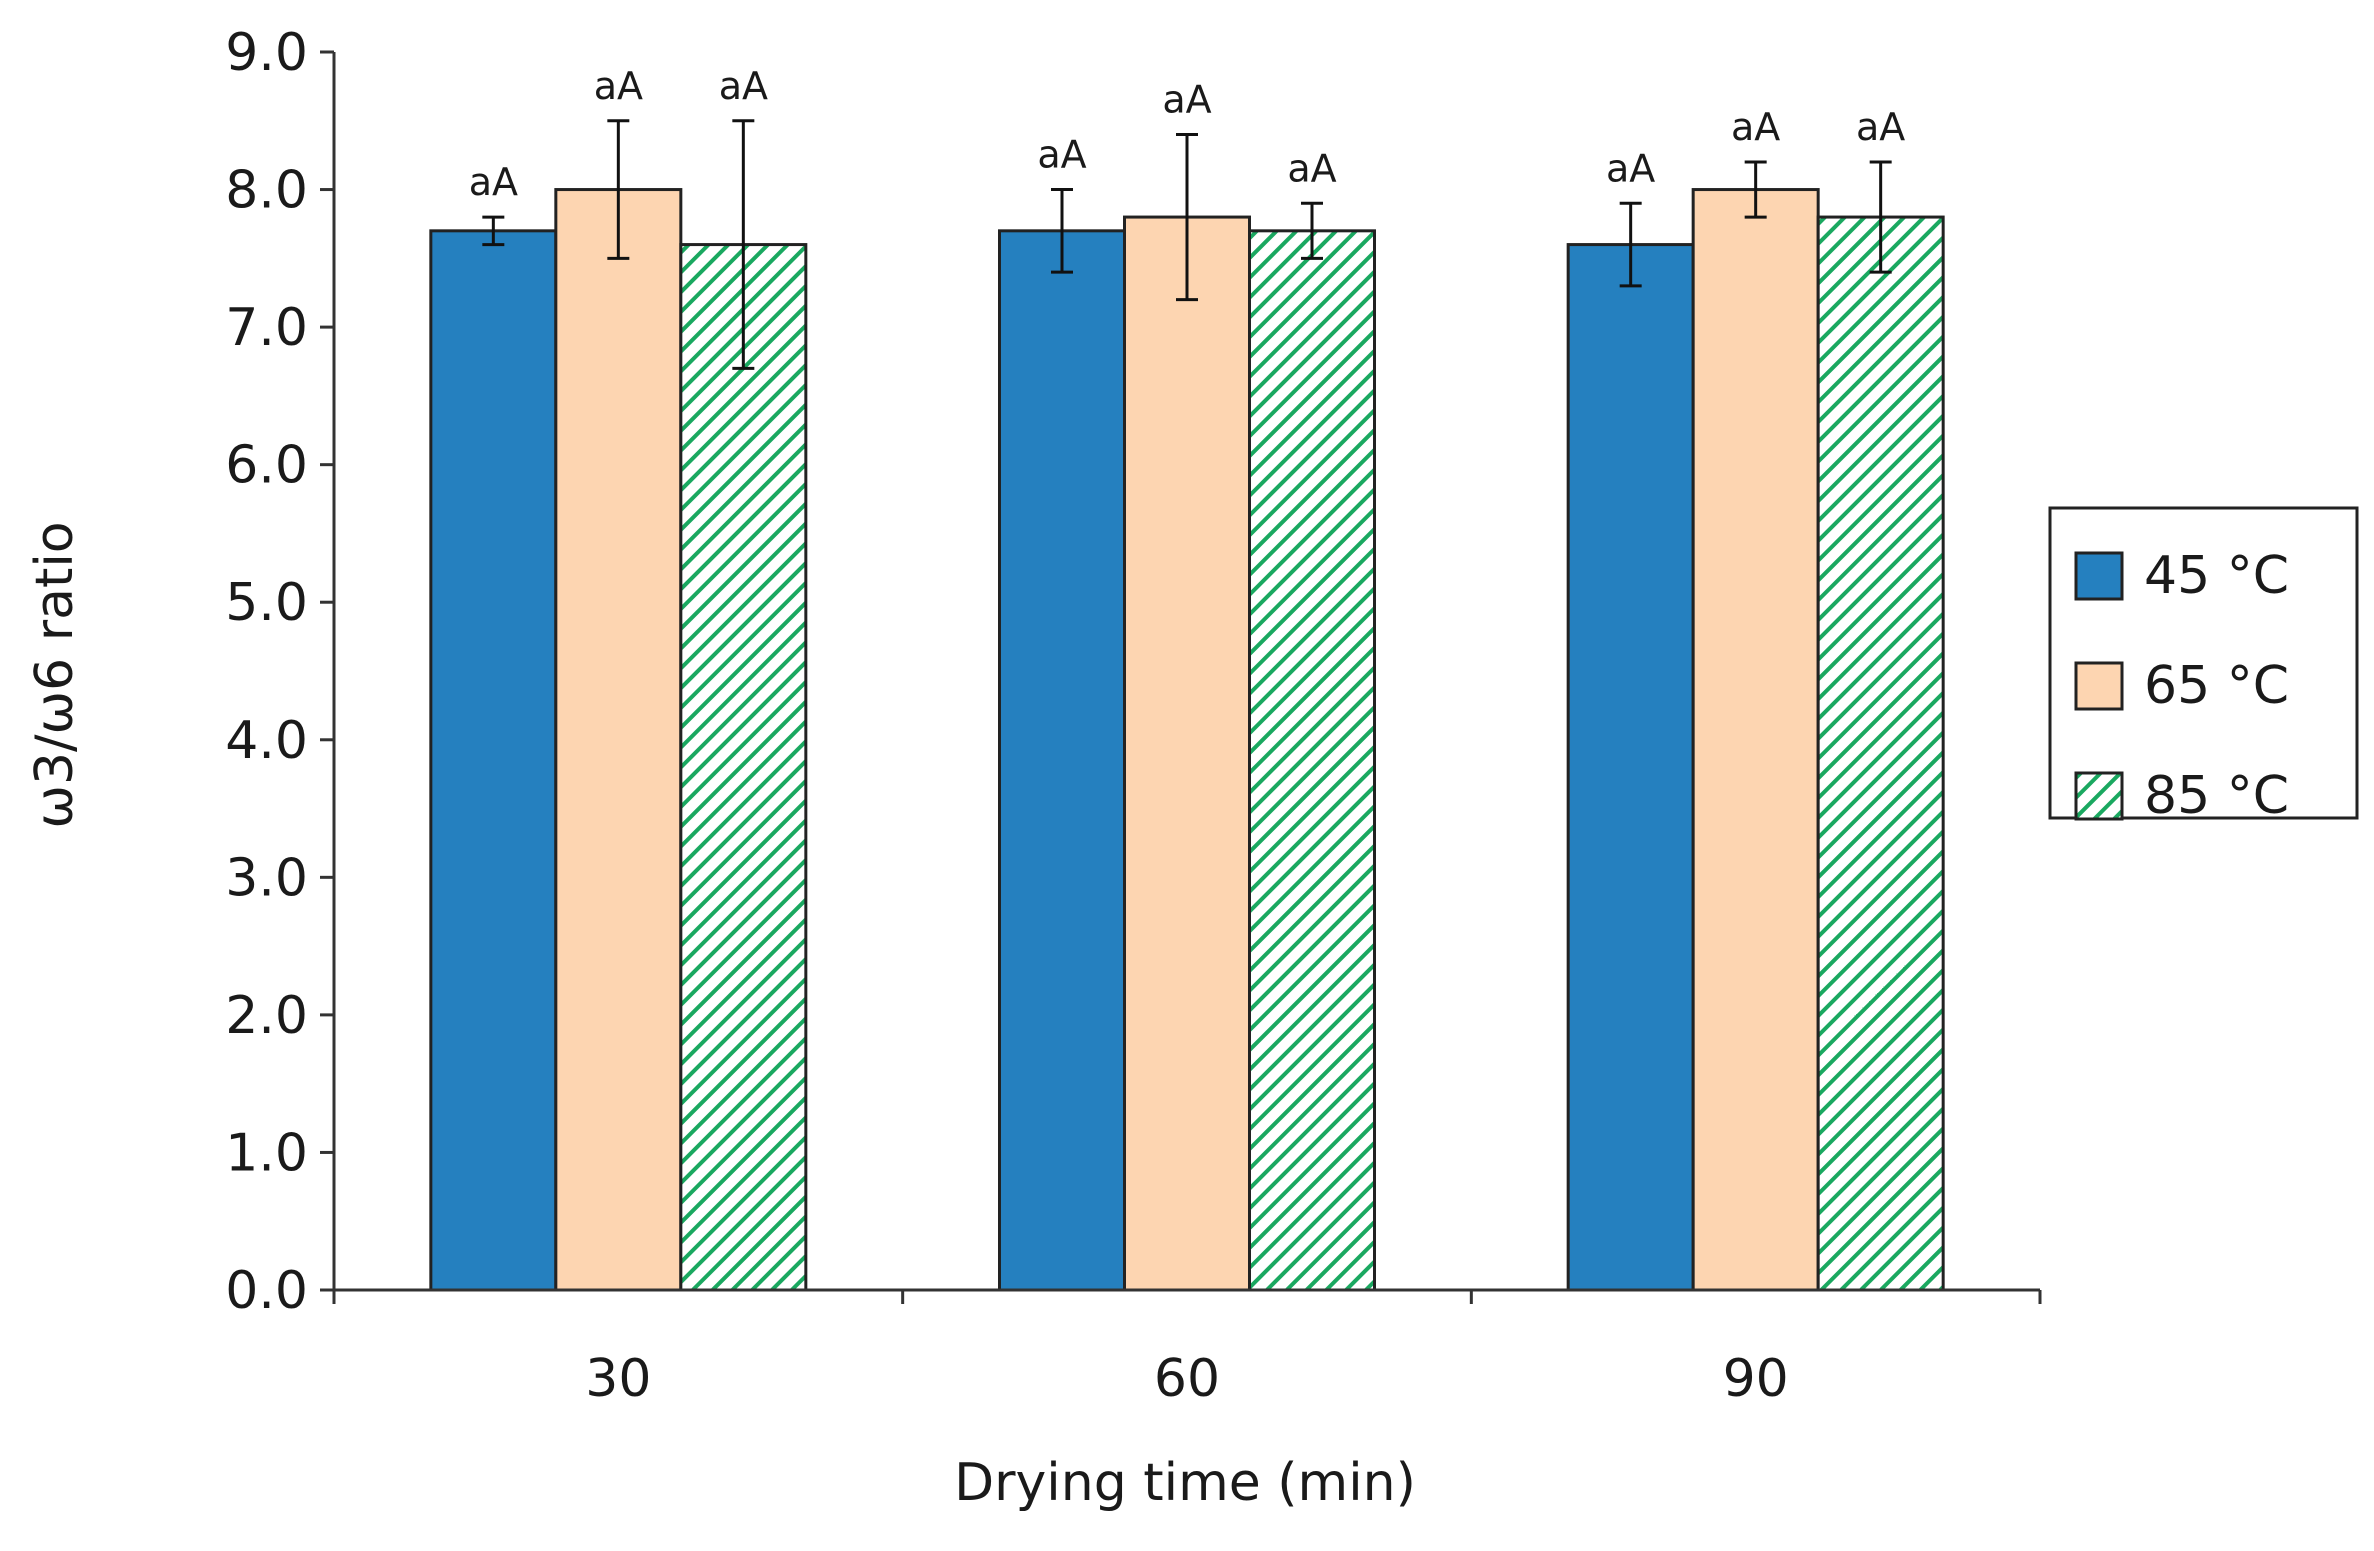 The image size is (2374, 1551). Describe the element at coordinates (2216, 576) in the screenshot. I see `legend-label: 45 °C` at that location.